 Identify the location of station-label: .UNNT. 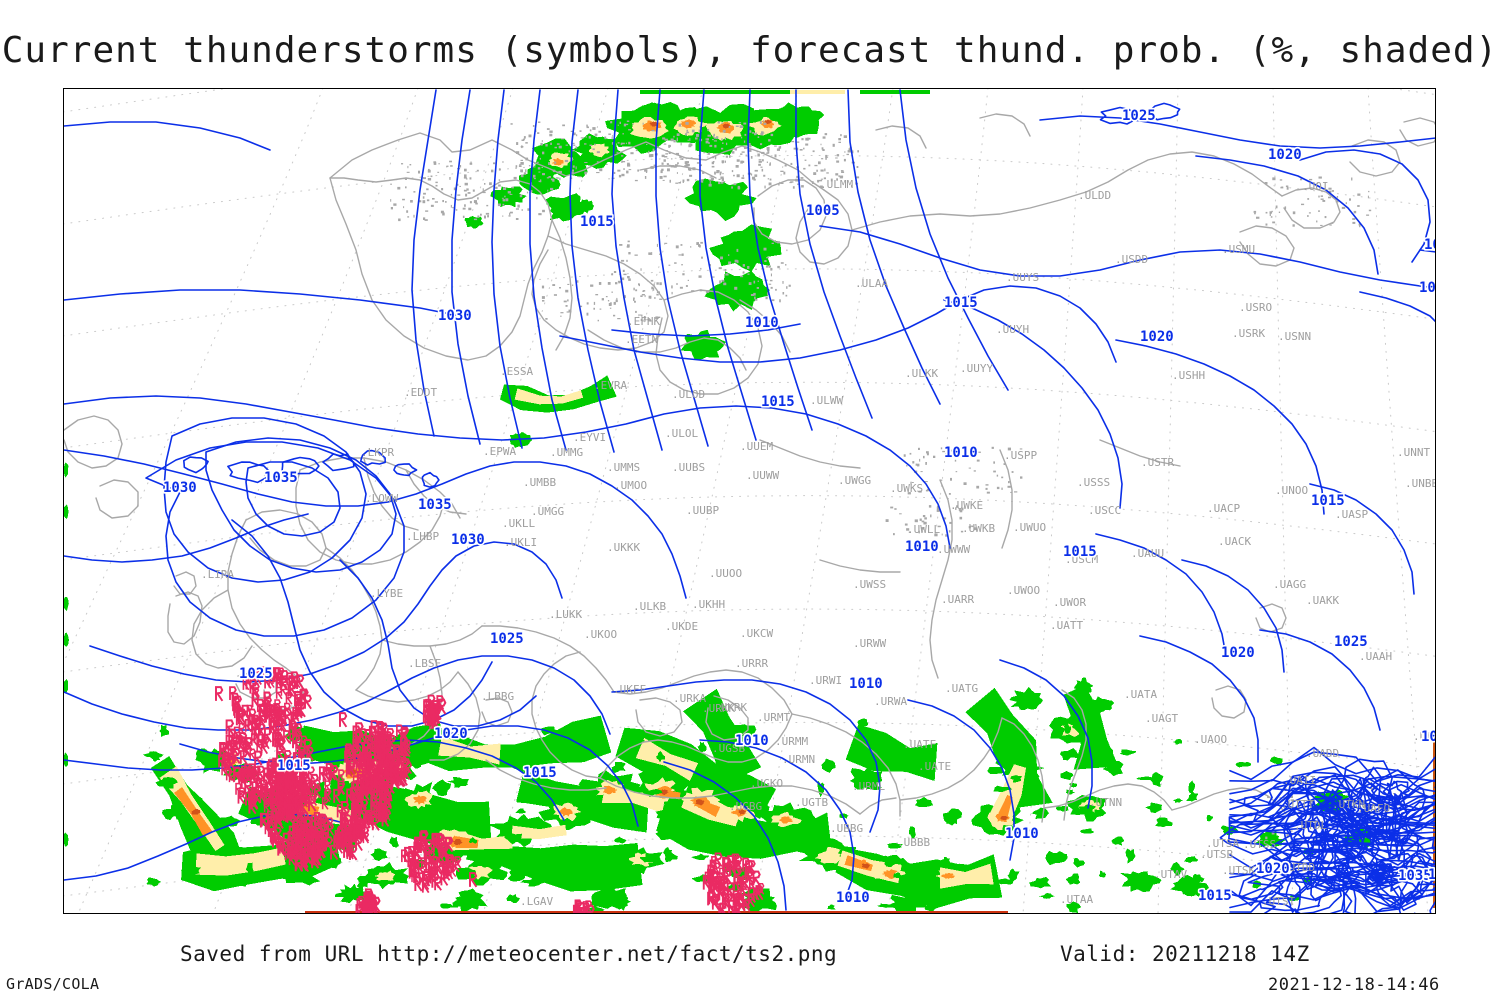
(1413, 452).